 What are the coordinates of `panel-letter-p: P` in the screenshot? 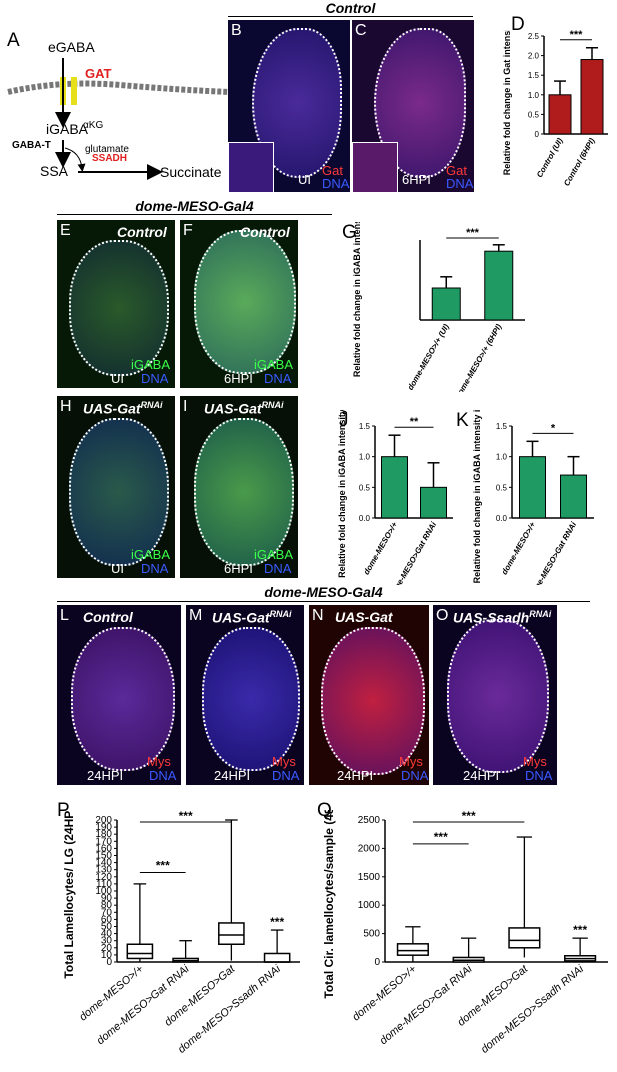 It's located at (63, 810).